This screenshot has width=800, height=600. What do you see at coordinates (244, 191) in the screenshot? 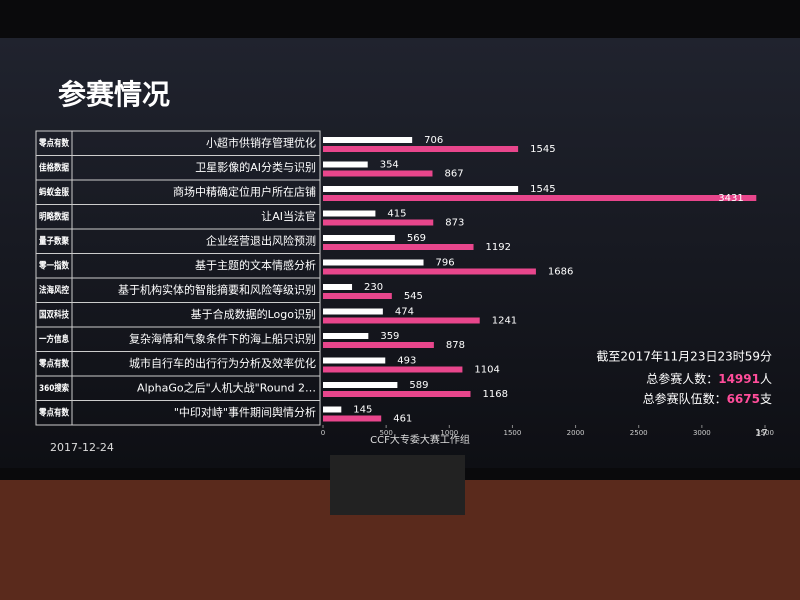
I see `category-label: 商场中精确定位用户所在店铺` at bounding box center [244, 191].